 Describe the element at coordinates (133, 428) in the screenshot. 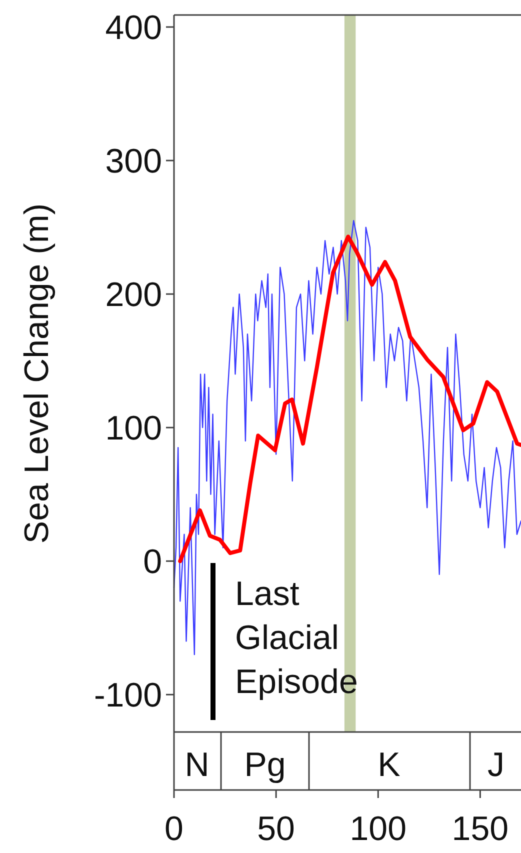

I see `y-tick-label: 100` at that location.